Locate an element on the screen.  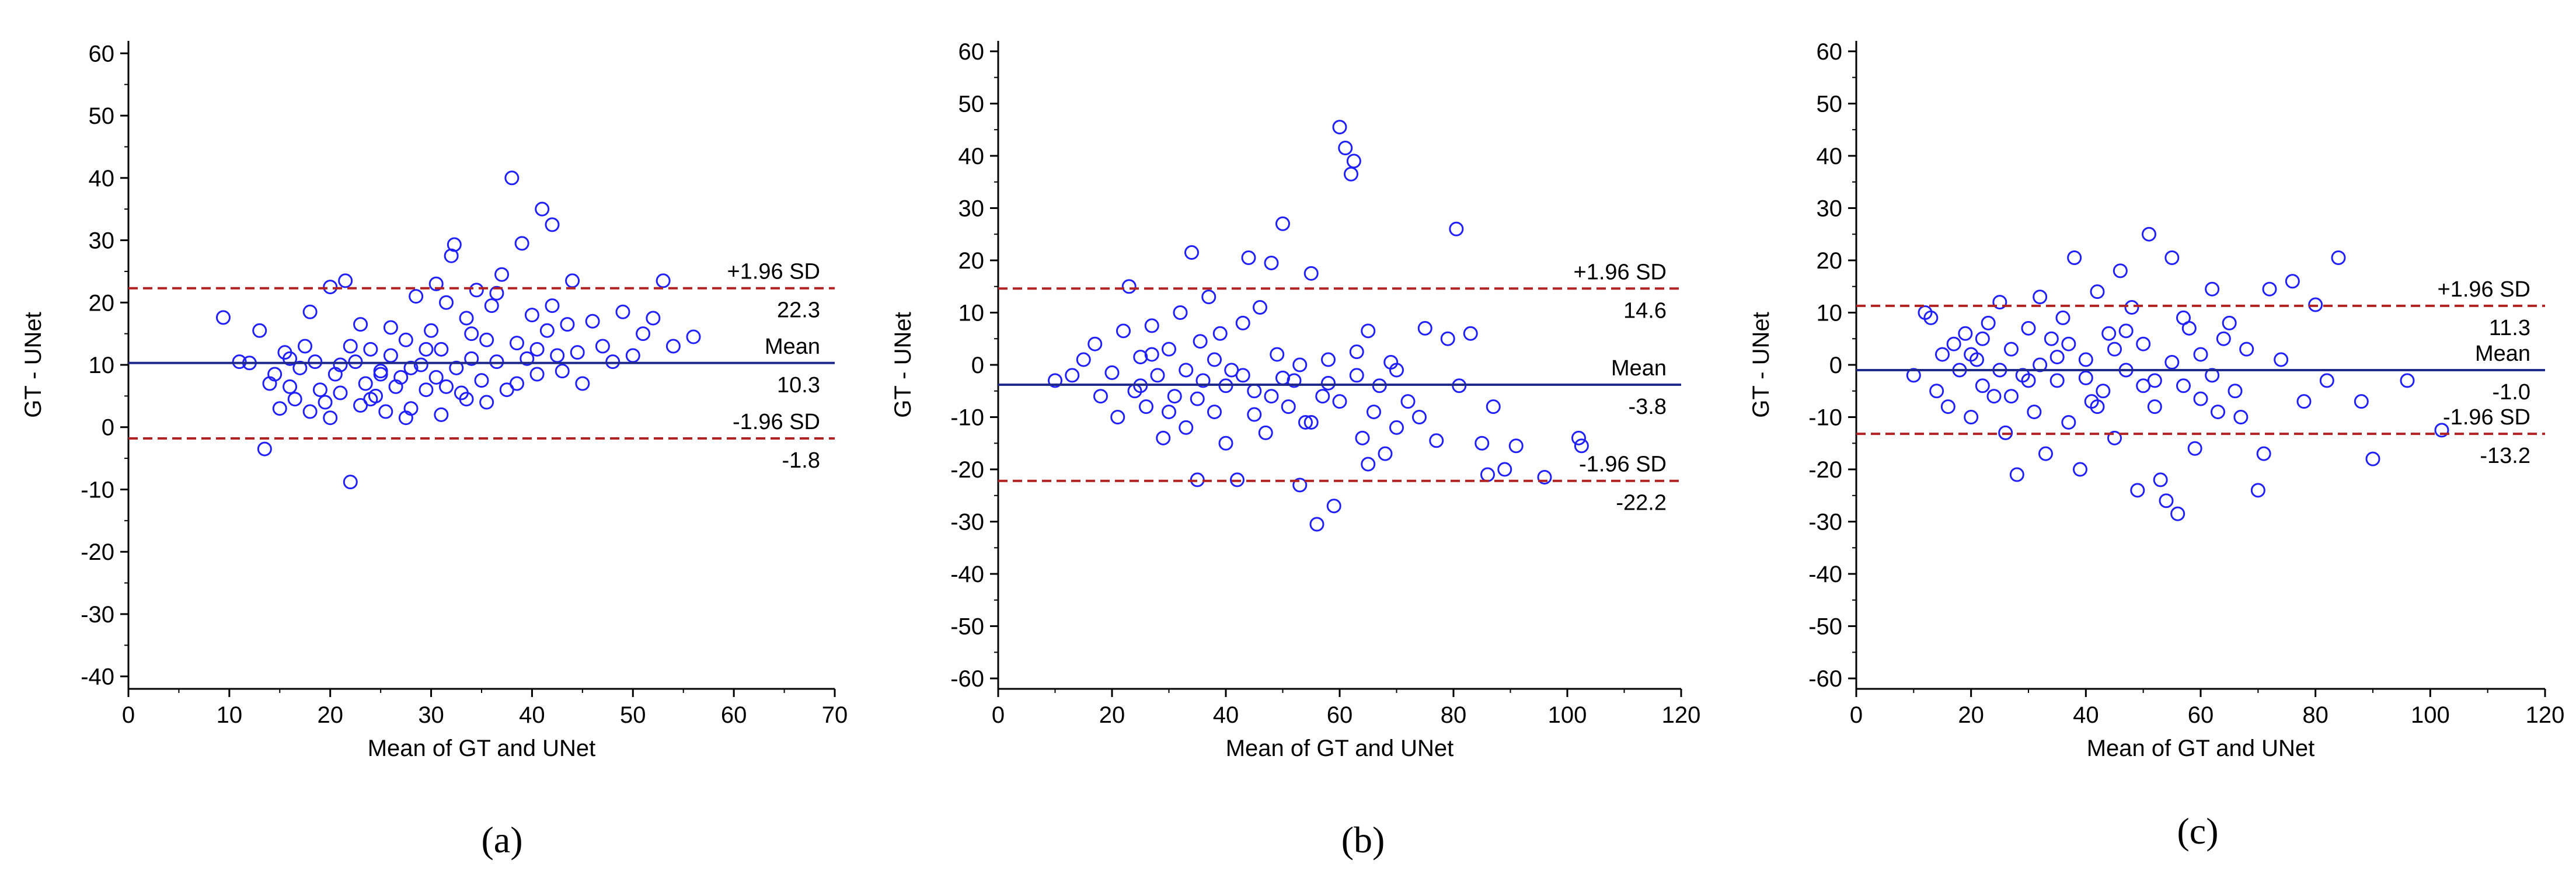
y-tick-label: 10 is located at coordinates (1830, 313).